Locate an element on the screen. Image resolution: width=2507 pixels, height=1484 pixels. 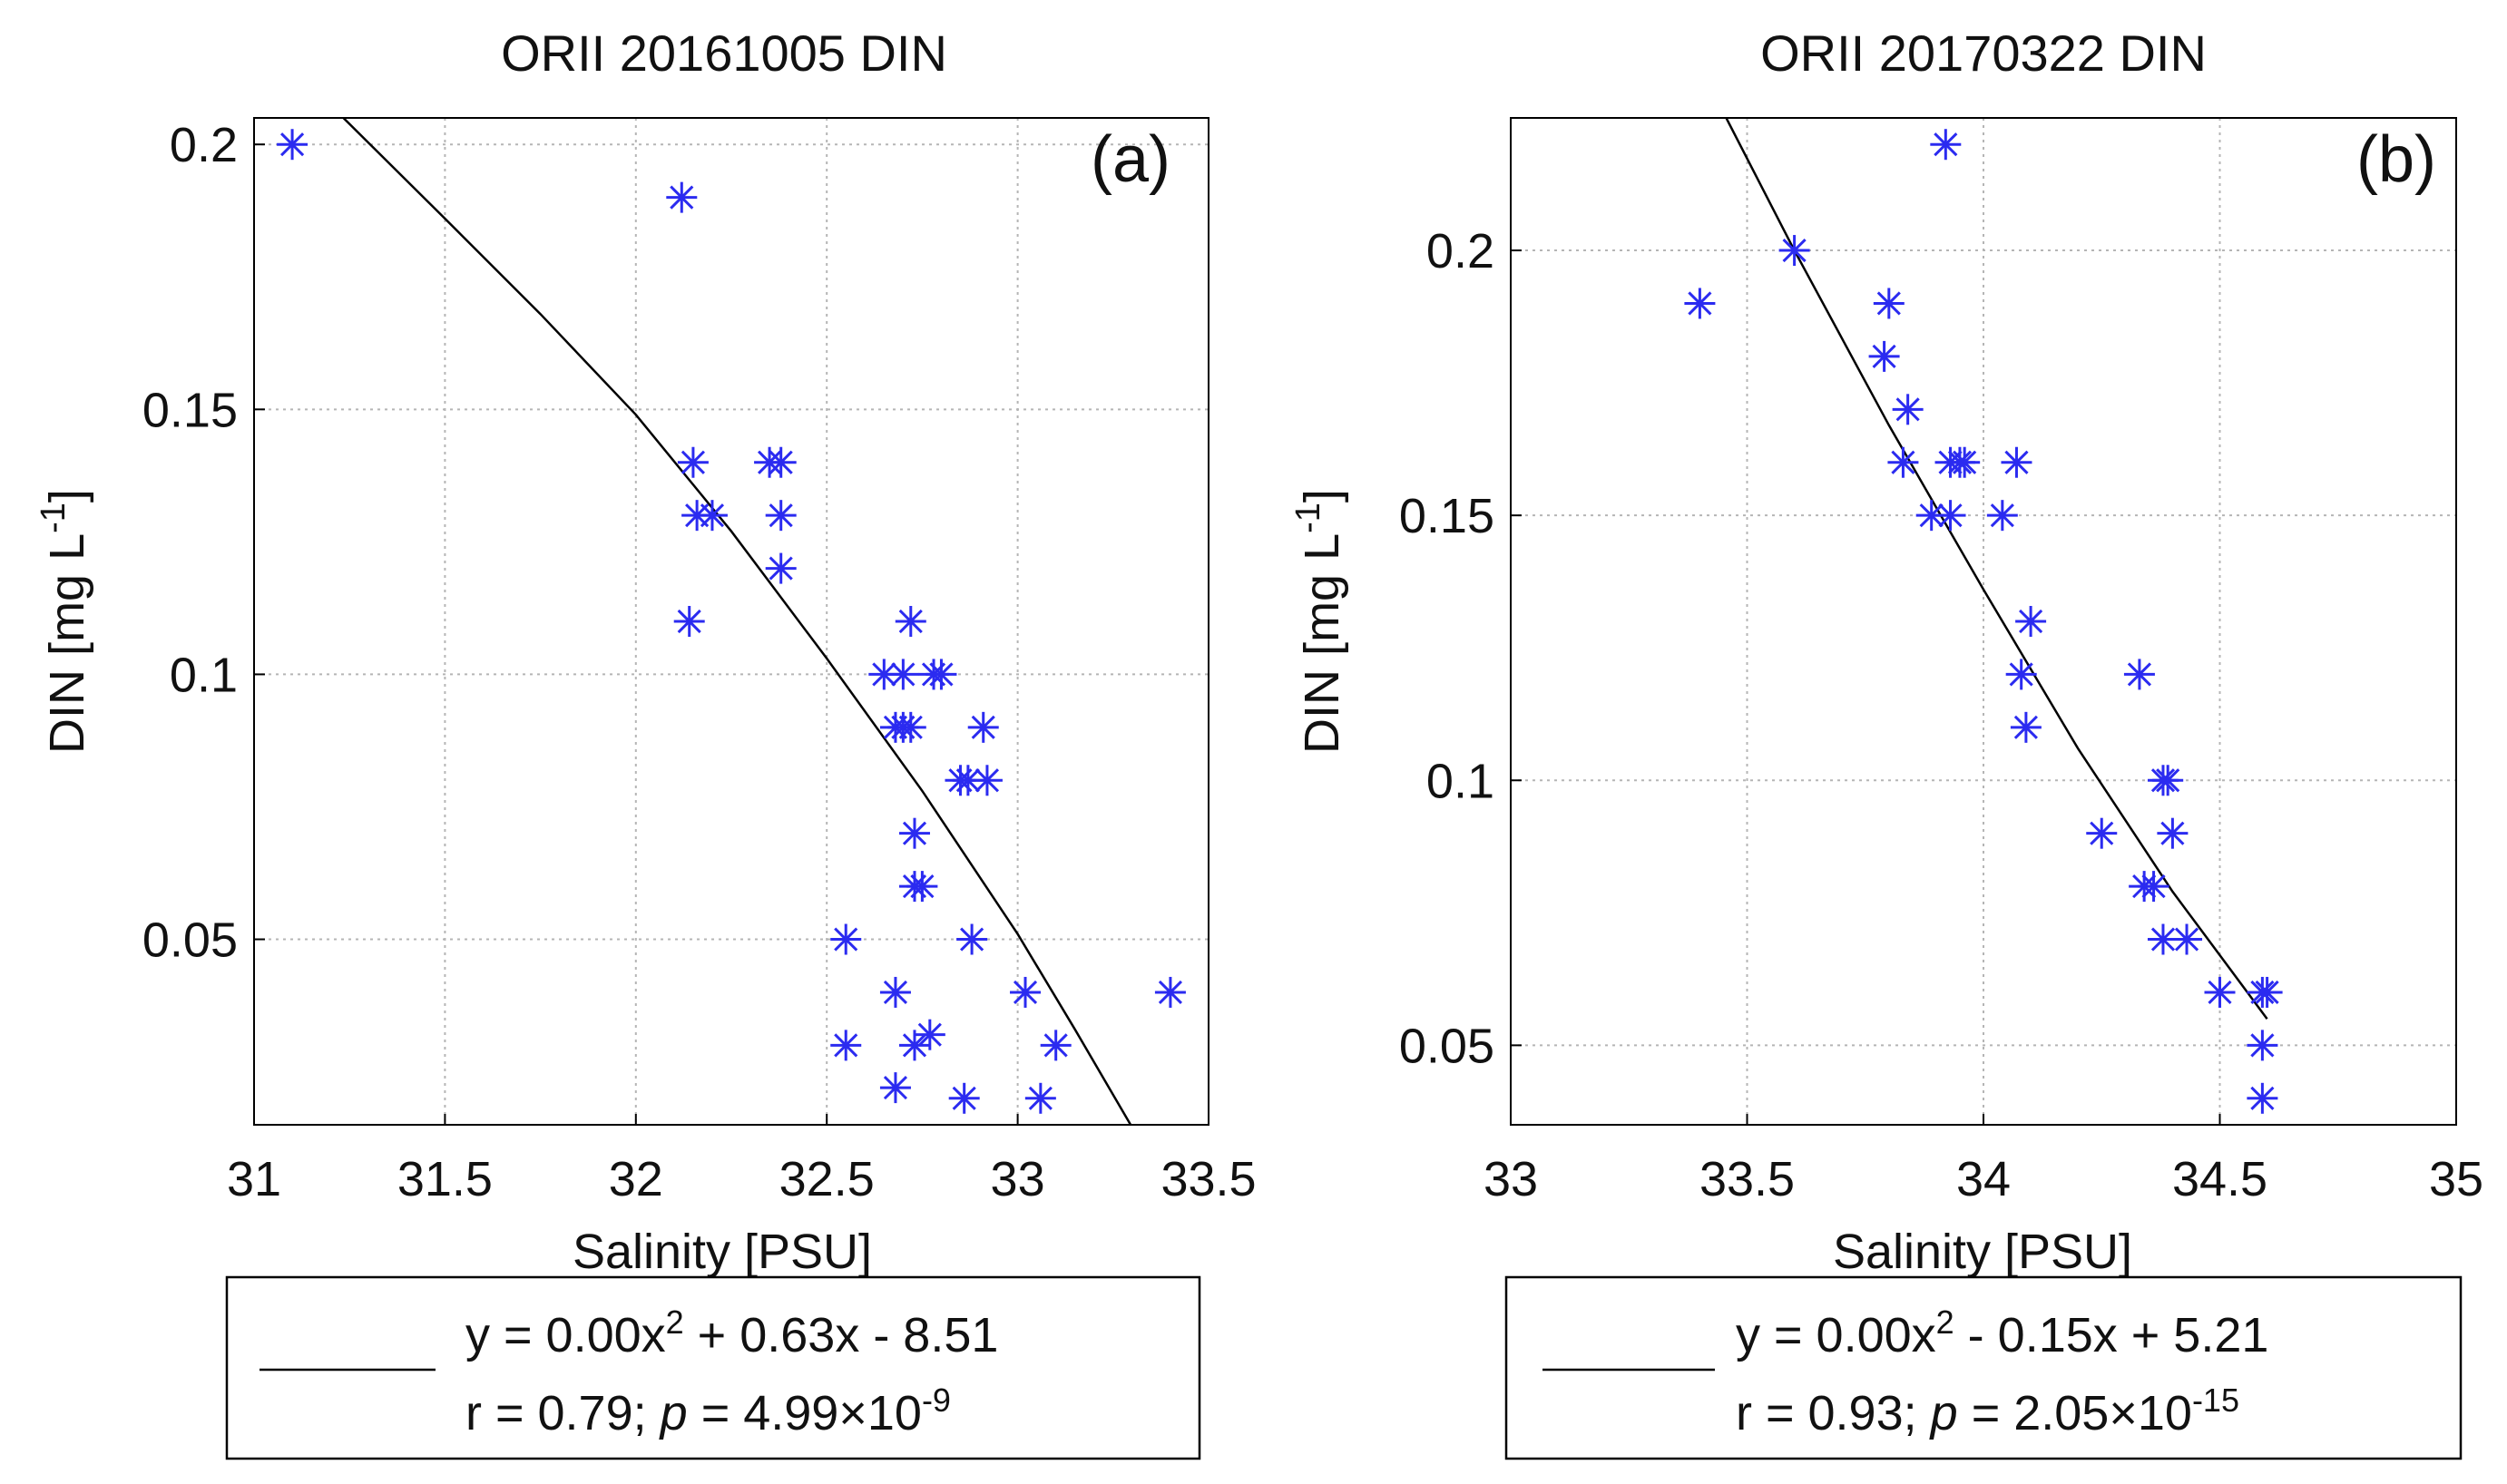
panel-b-label: (b) is located at coordinates (2396, 159).